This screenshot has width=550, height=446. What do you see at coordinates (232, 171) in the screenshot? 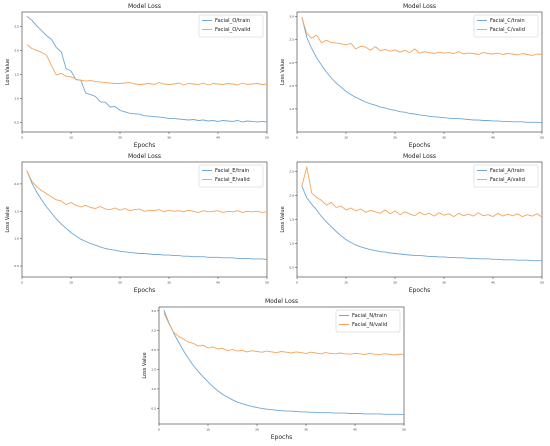
I see `legend-label: Facial_E/train` at bounding box center [232, 171].